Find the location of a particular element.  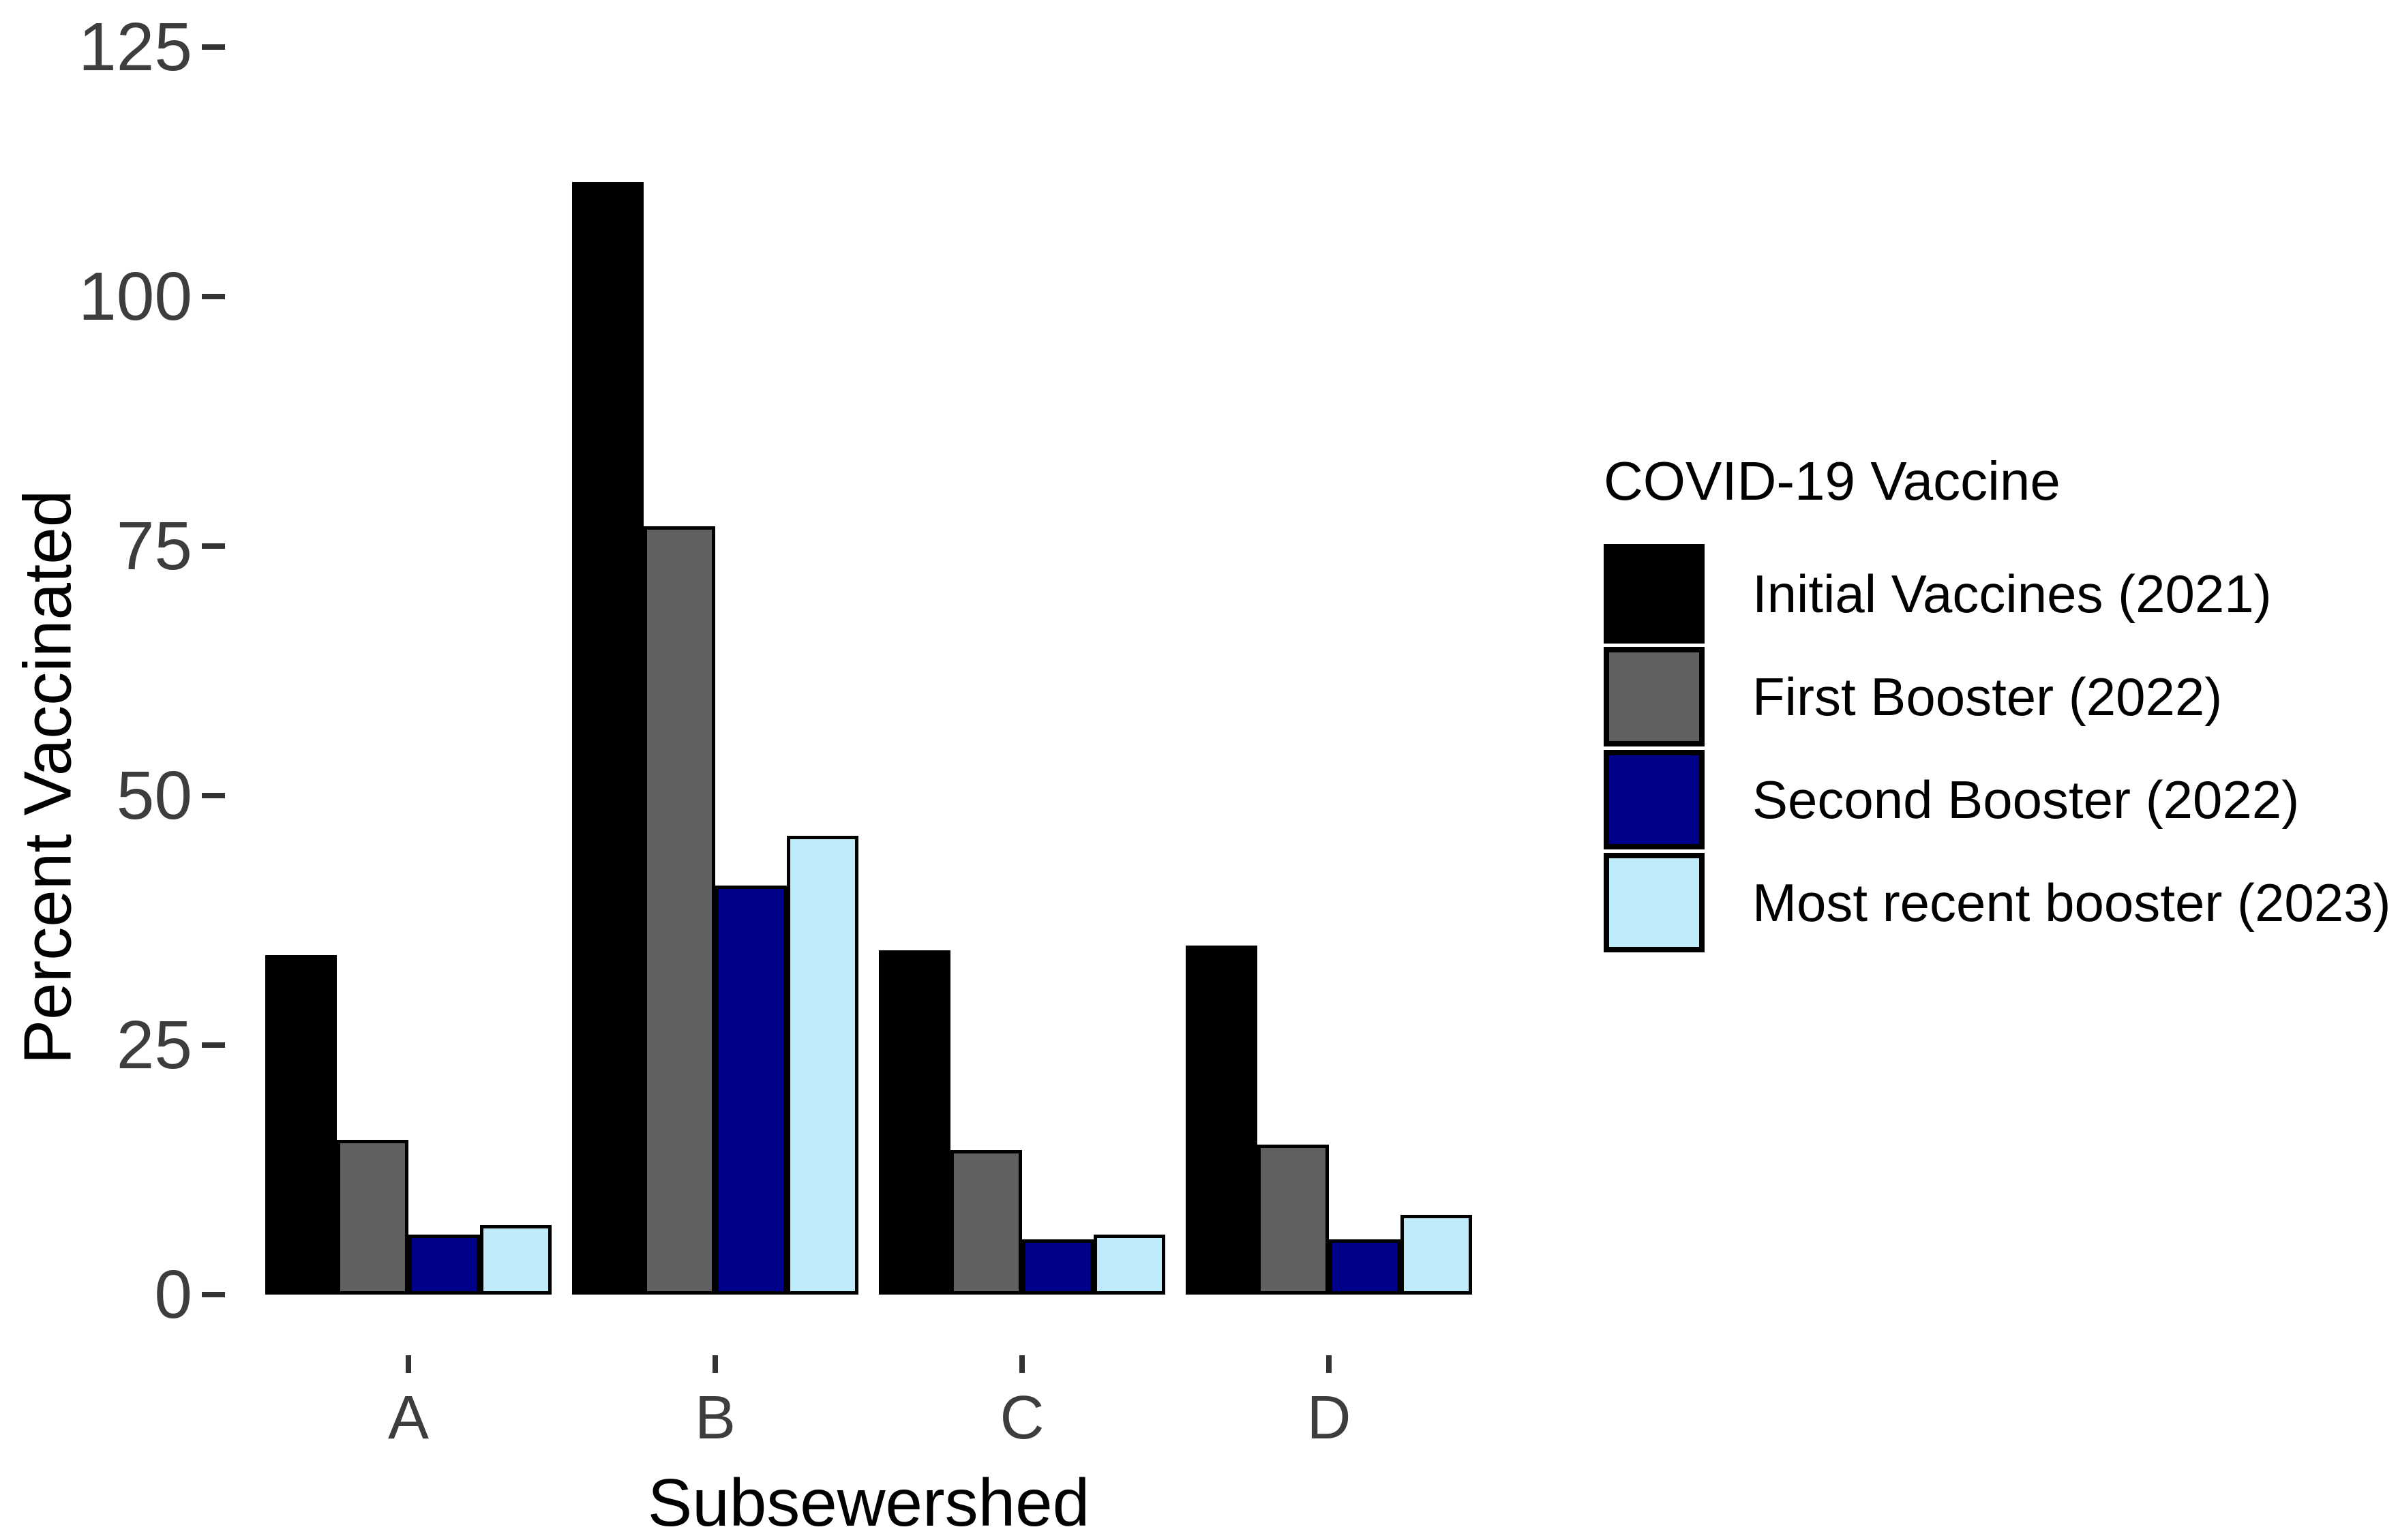

legend-item: Initial Vaccines (2021) is located at coordinates (1997, 594).